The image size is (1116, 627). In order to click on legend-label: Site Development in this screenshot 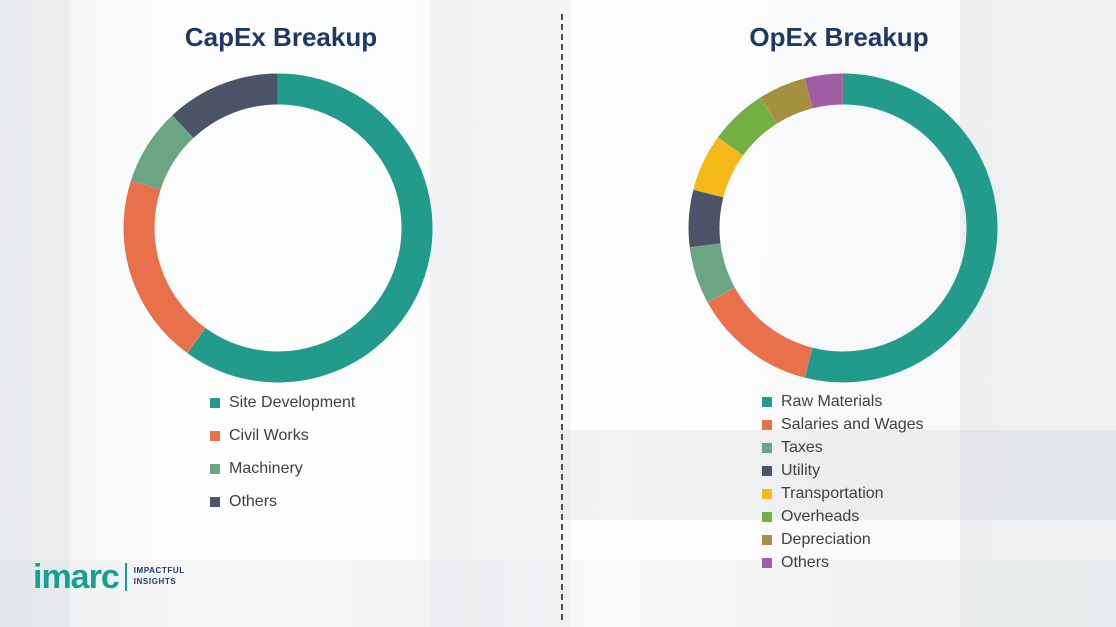, I will do `click(292, 402)`.